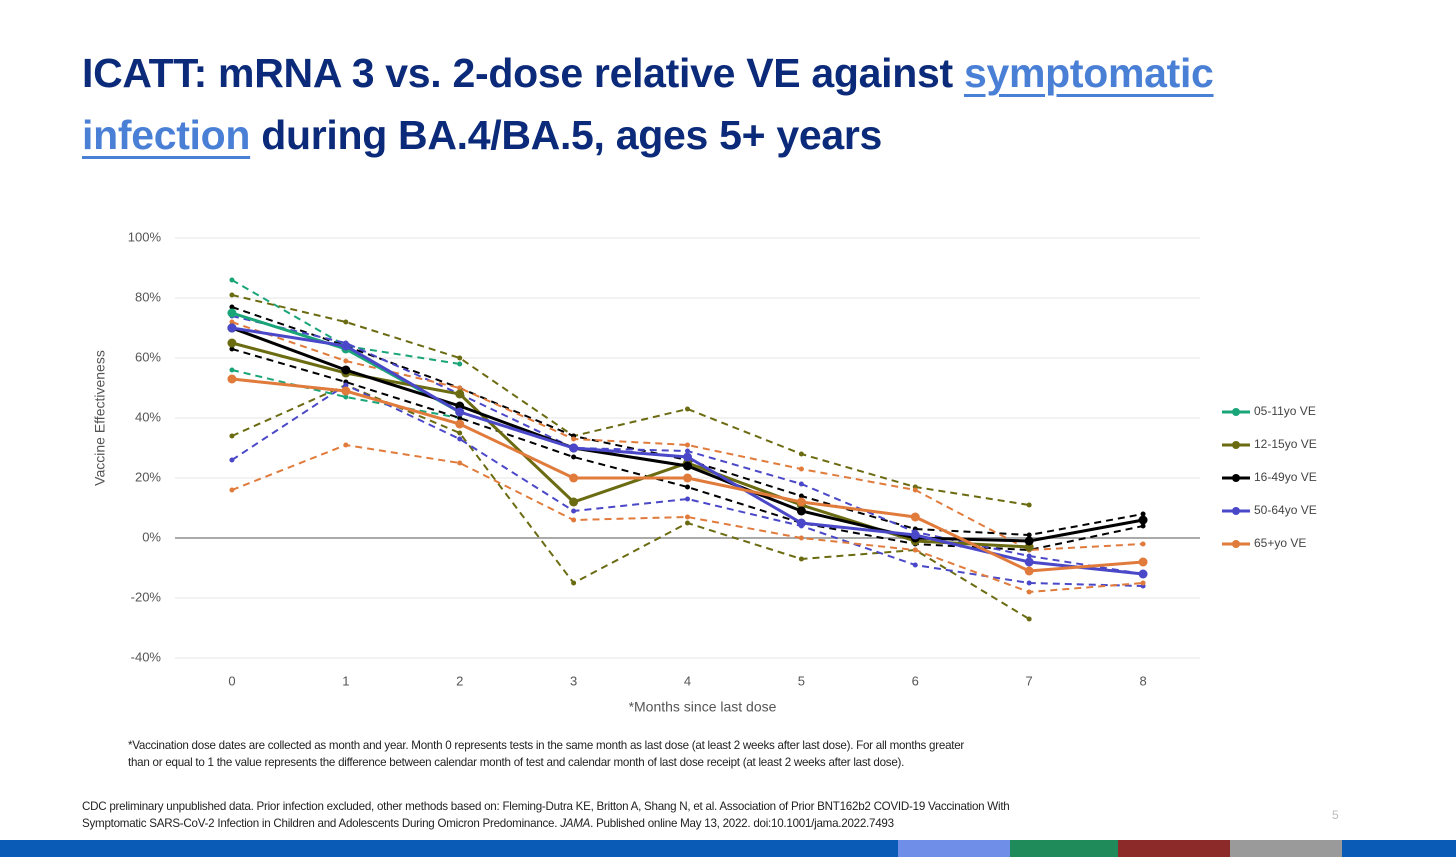 This screenshot has height=857, width=1456. I want to click on x-tick-label: 0, so click(231, 680).